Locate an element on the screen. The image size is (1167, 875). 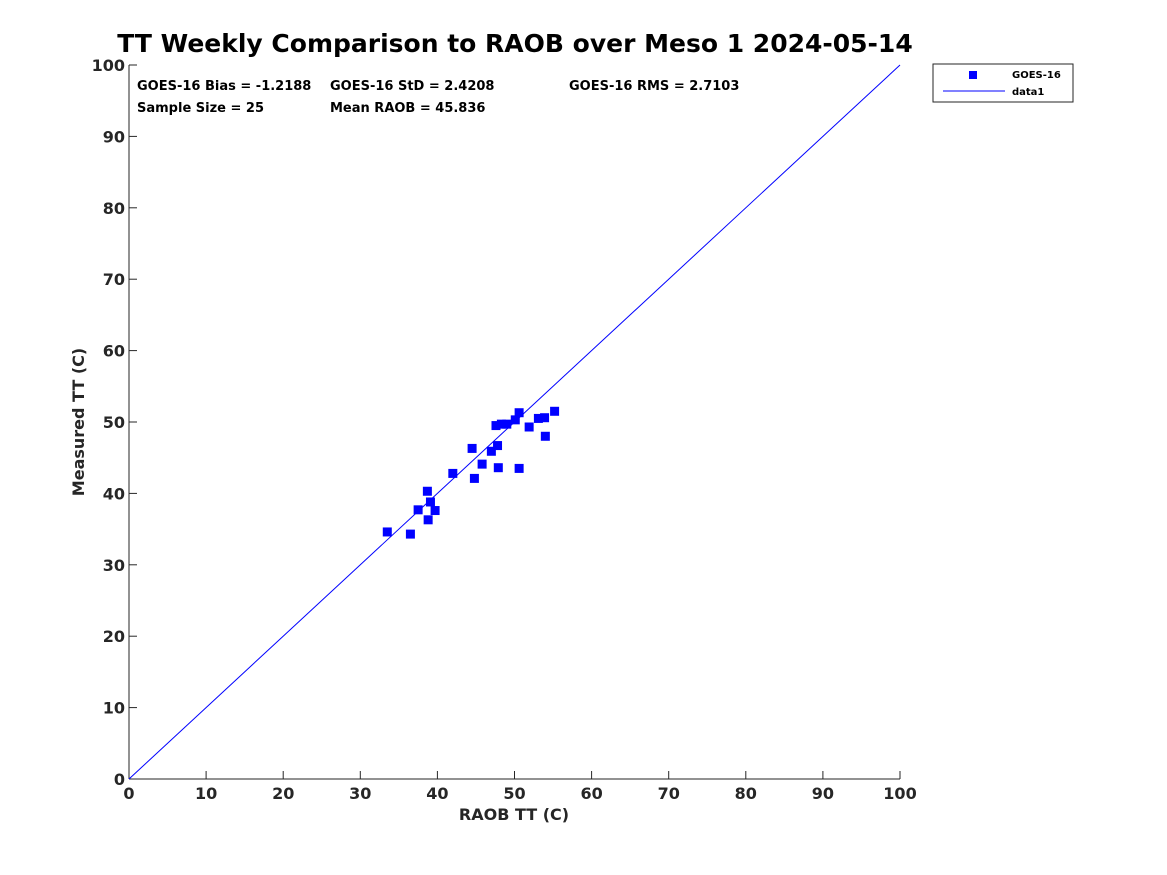
y-tick-label: 50 is located at coordinates (114, 422).